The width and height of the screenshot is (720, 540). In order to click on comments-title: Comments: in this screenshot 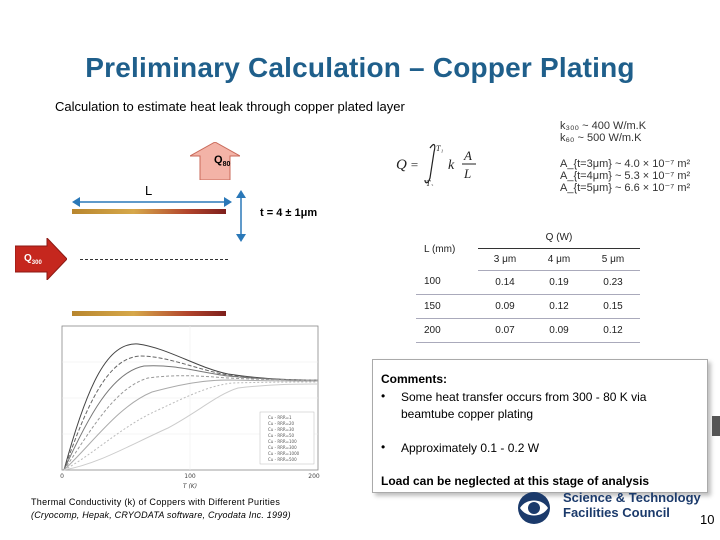, I will do `click(414, 379)`.